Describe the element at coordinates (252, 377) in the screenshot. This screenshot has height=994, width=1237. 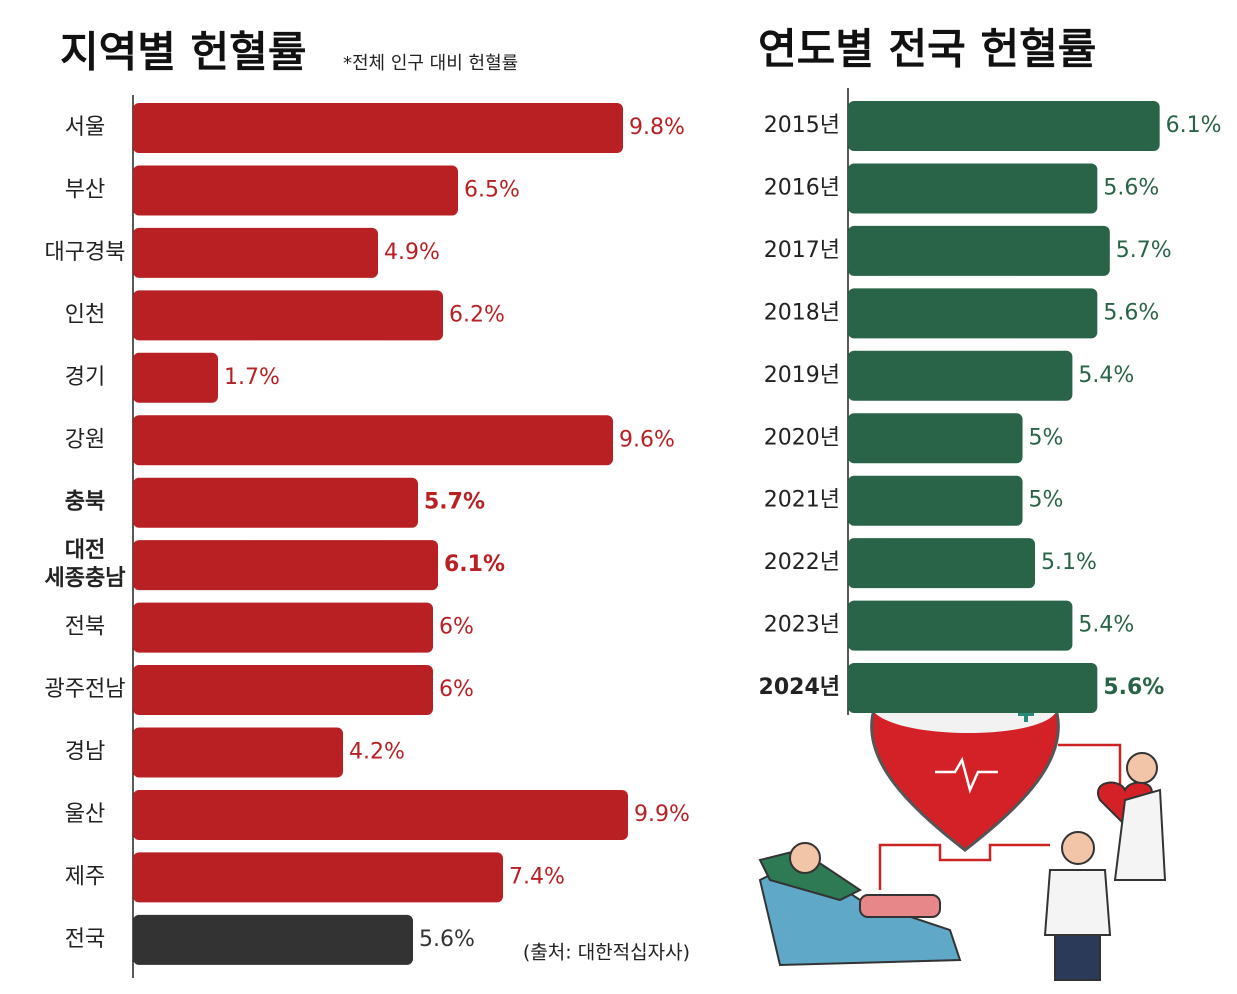
I see `value-label: 1.7%` at that location.